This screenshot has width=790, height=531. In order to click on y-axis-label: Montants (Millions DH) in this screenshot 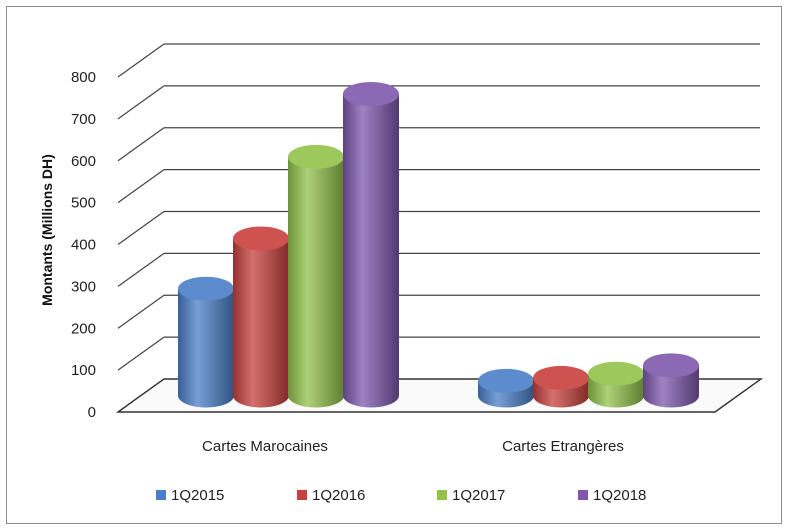, I will do `click(47, 230)`.